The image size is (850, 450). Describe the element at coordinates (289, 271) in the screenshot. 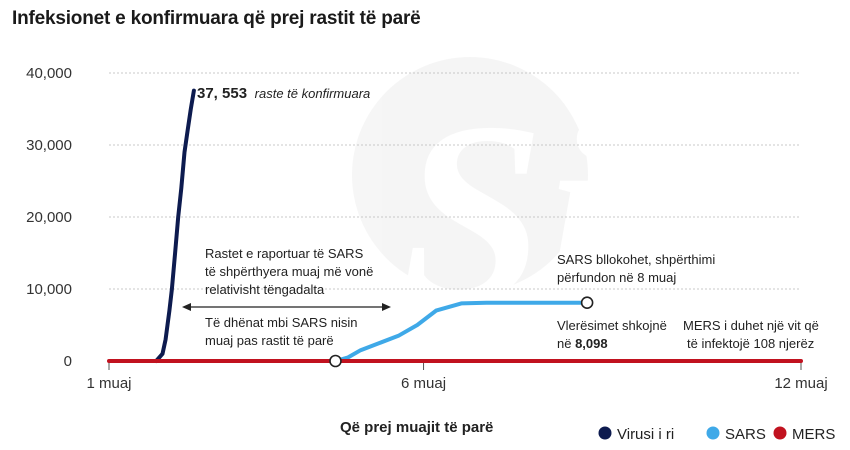

I see `sars-reported-line-2: të shpërthyera muaj më vonë` at that location.